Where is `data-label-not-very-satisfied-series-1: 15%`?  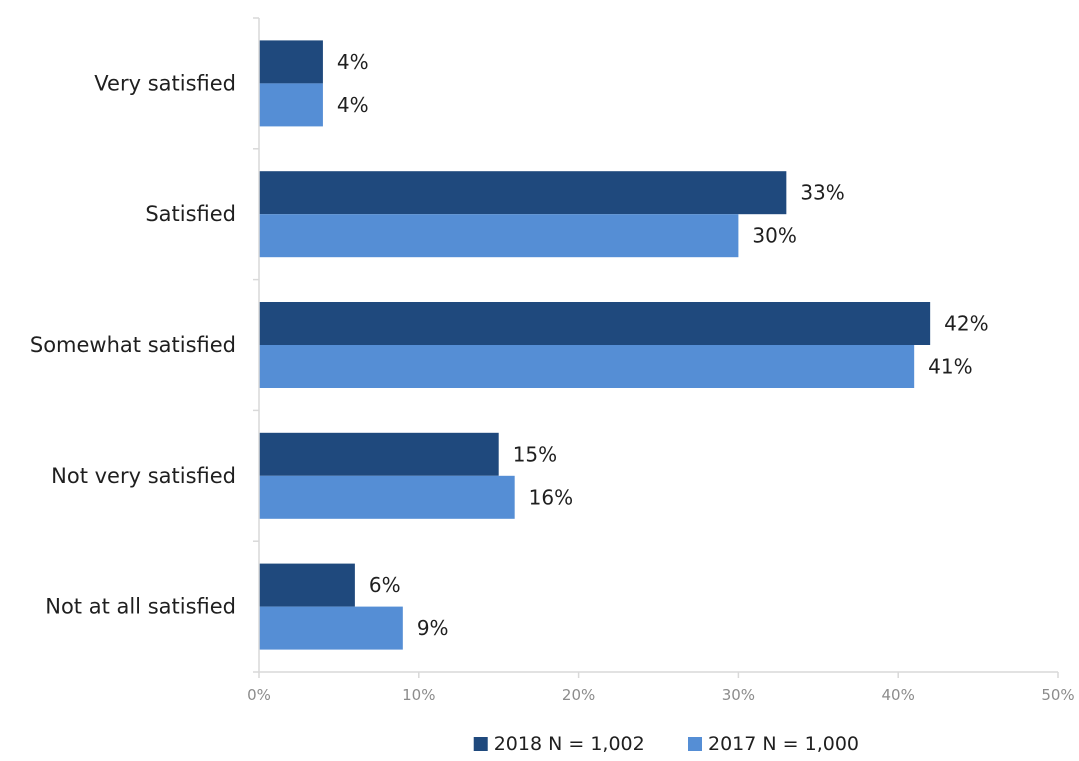 data-label-not-very-satisfied-series-1: 15% is located at coordinates (535, 454).